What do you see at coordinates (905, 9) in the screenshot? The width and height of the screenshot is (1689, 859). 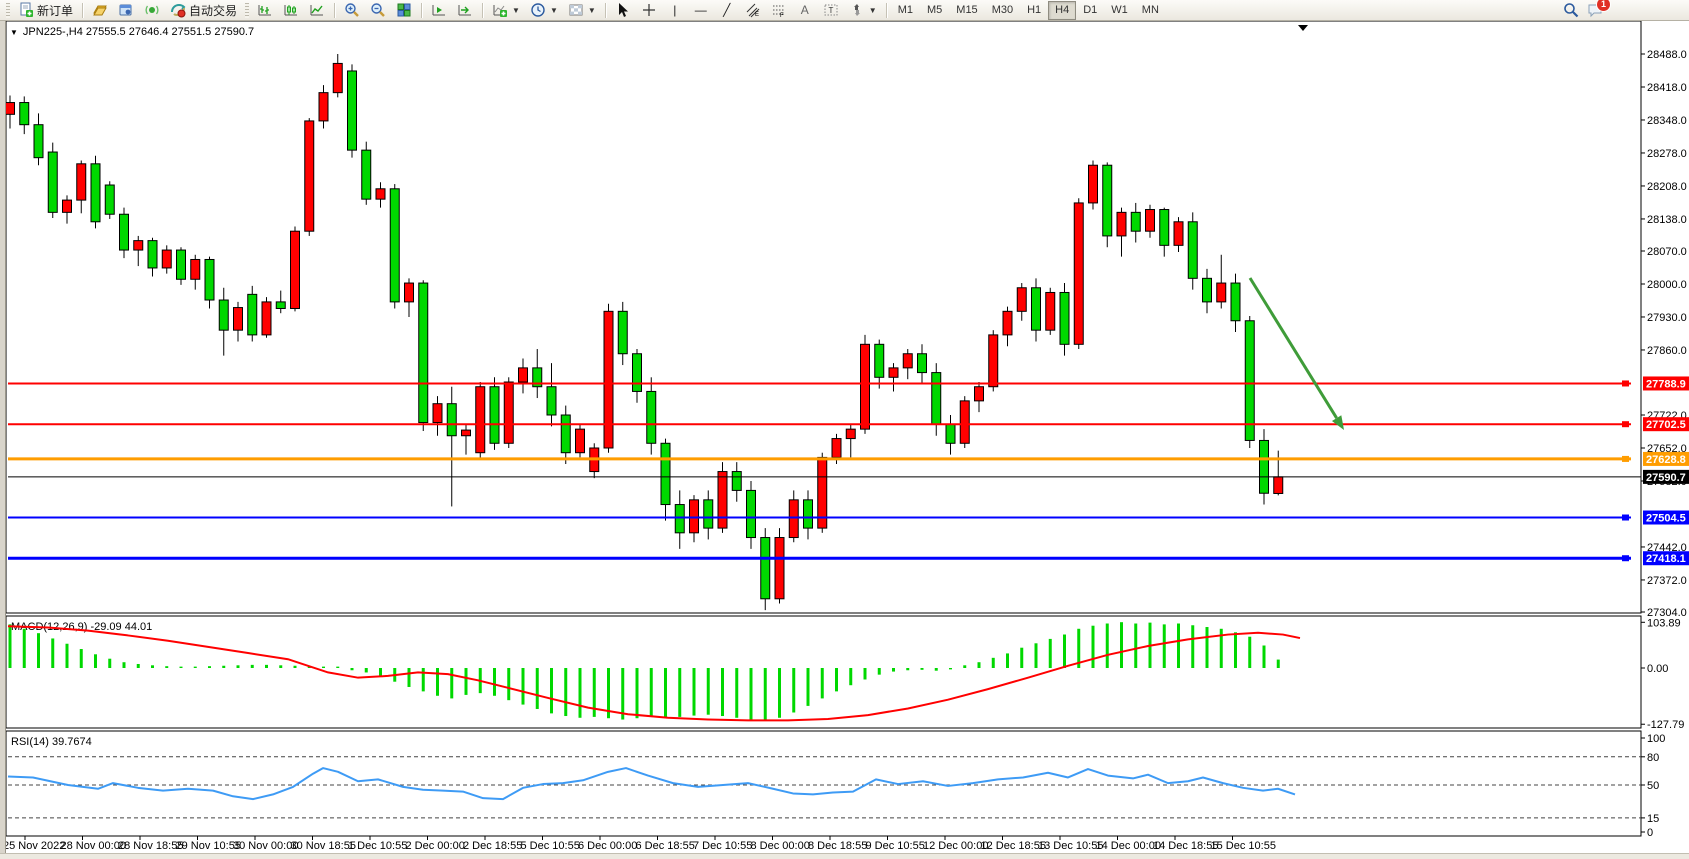 I see `timeframe-button-m1: M1` at bounding box center [905, 9].